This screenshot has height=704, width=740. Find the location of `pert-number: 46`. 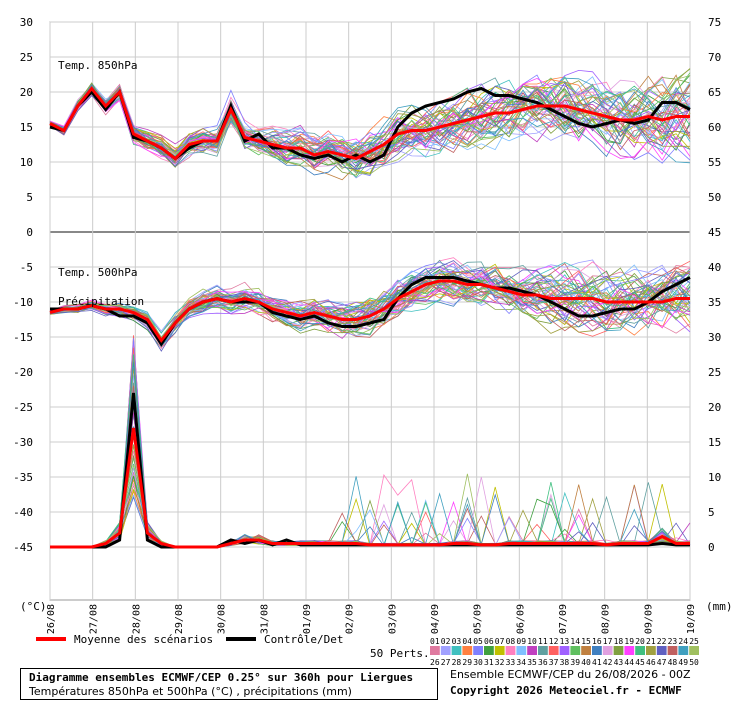

pert-number: 46 is located at coordinates (651, 662).